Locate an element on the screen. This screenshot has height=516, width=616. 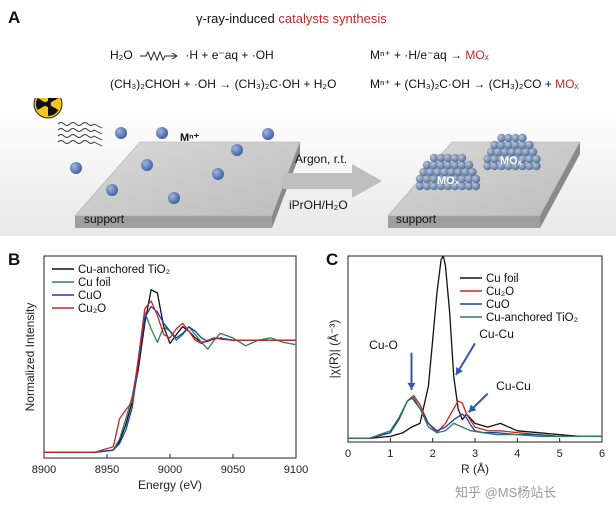
x-tick-label: 9000 is located at coordinates (170, 470).